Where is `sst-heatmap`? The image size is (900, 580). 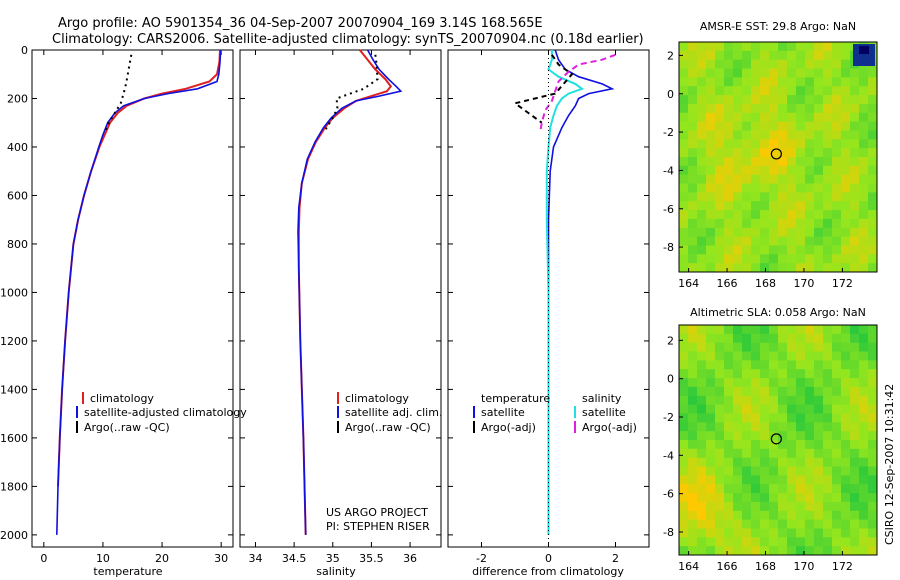 sst-heatmap is located at coordinates (778, 157).